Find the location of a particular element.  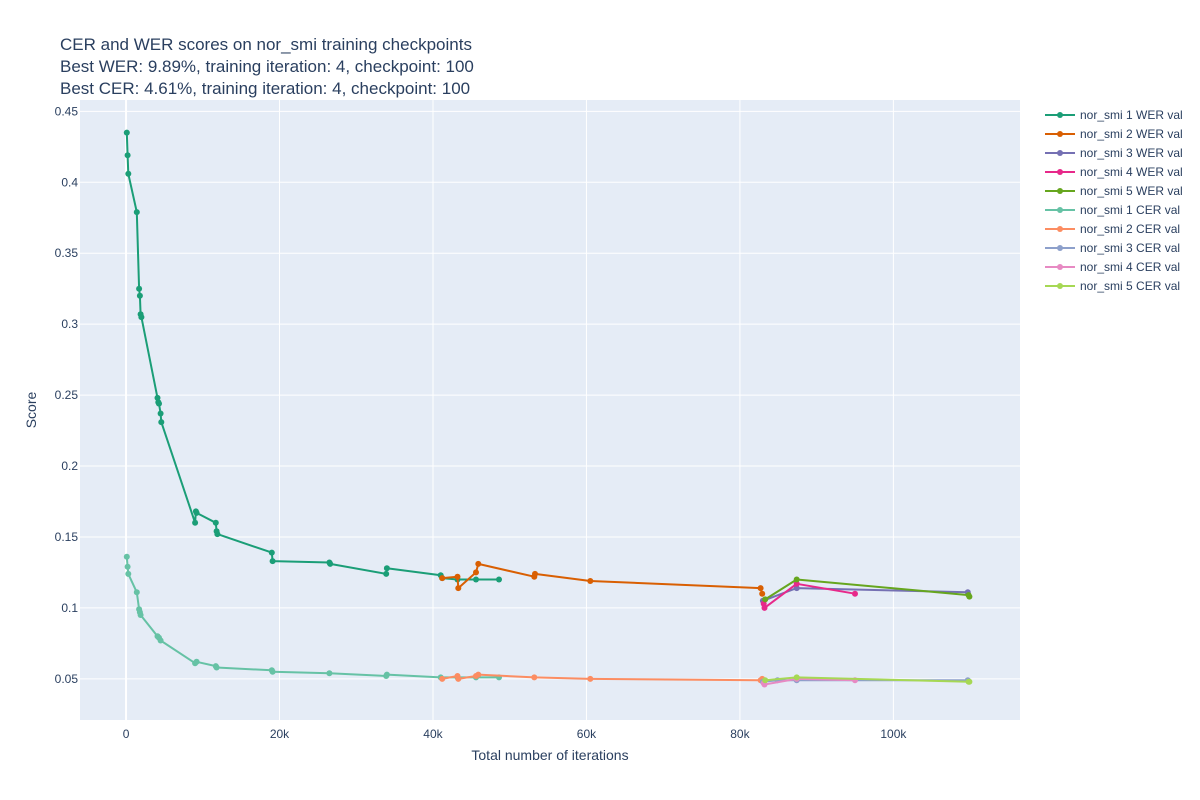

y-tick-label: 0.1 is located at coordinates (69, 608).